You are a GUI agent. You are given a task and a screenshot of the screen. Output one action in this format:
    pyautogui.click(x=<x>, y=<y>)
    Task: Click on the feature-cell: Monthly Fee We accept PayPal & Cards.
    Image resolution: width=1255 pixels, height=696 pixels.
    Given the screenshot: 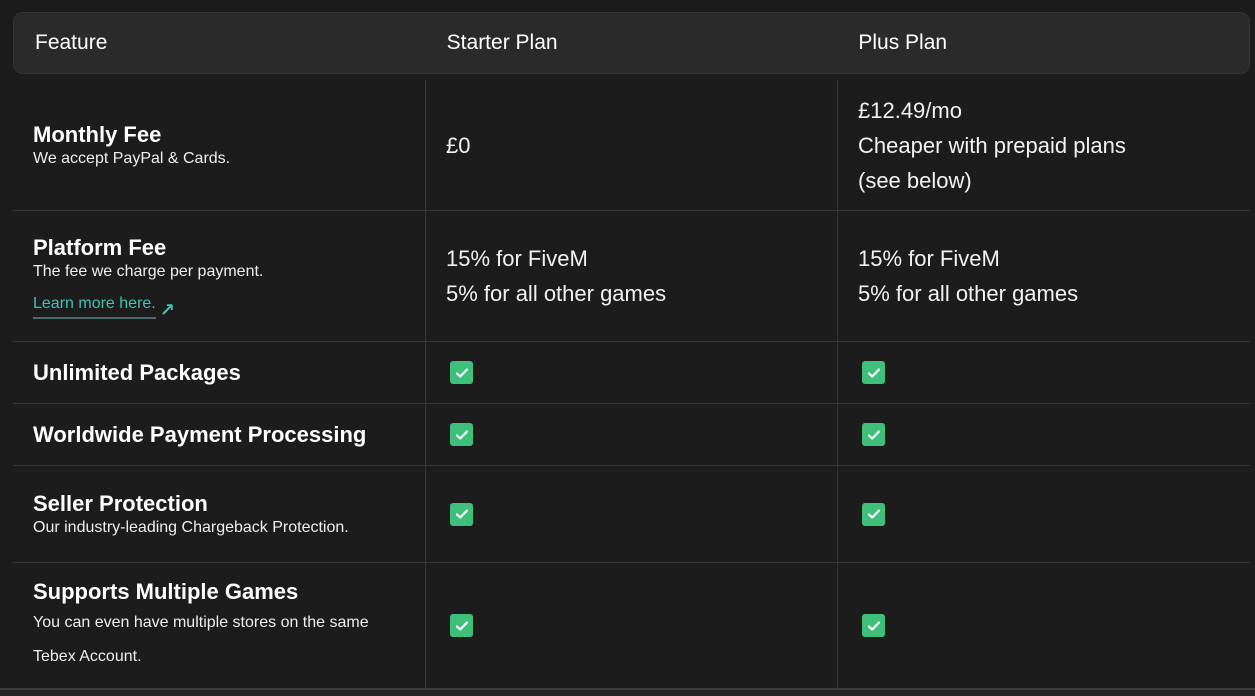 What is the action you would take?
    pyautogui.click(x=219, y=145)
    